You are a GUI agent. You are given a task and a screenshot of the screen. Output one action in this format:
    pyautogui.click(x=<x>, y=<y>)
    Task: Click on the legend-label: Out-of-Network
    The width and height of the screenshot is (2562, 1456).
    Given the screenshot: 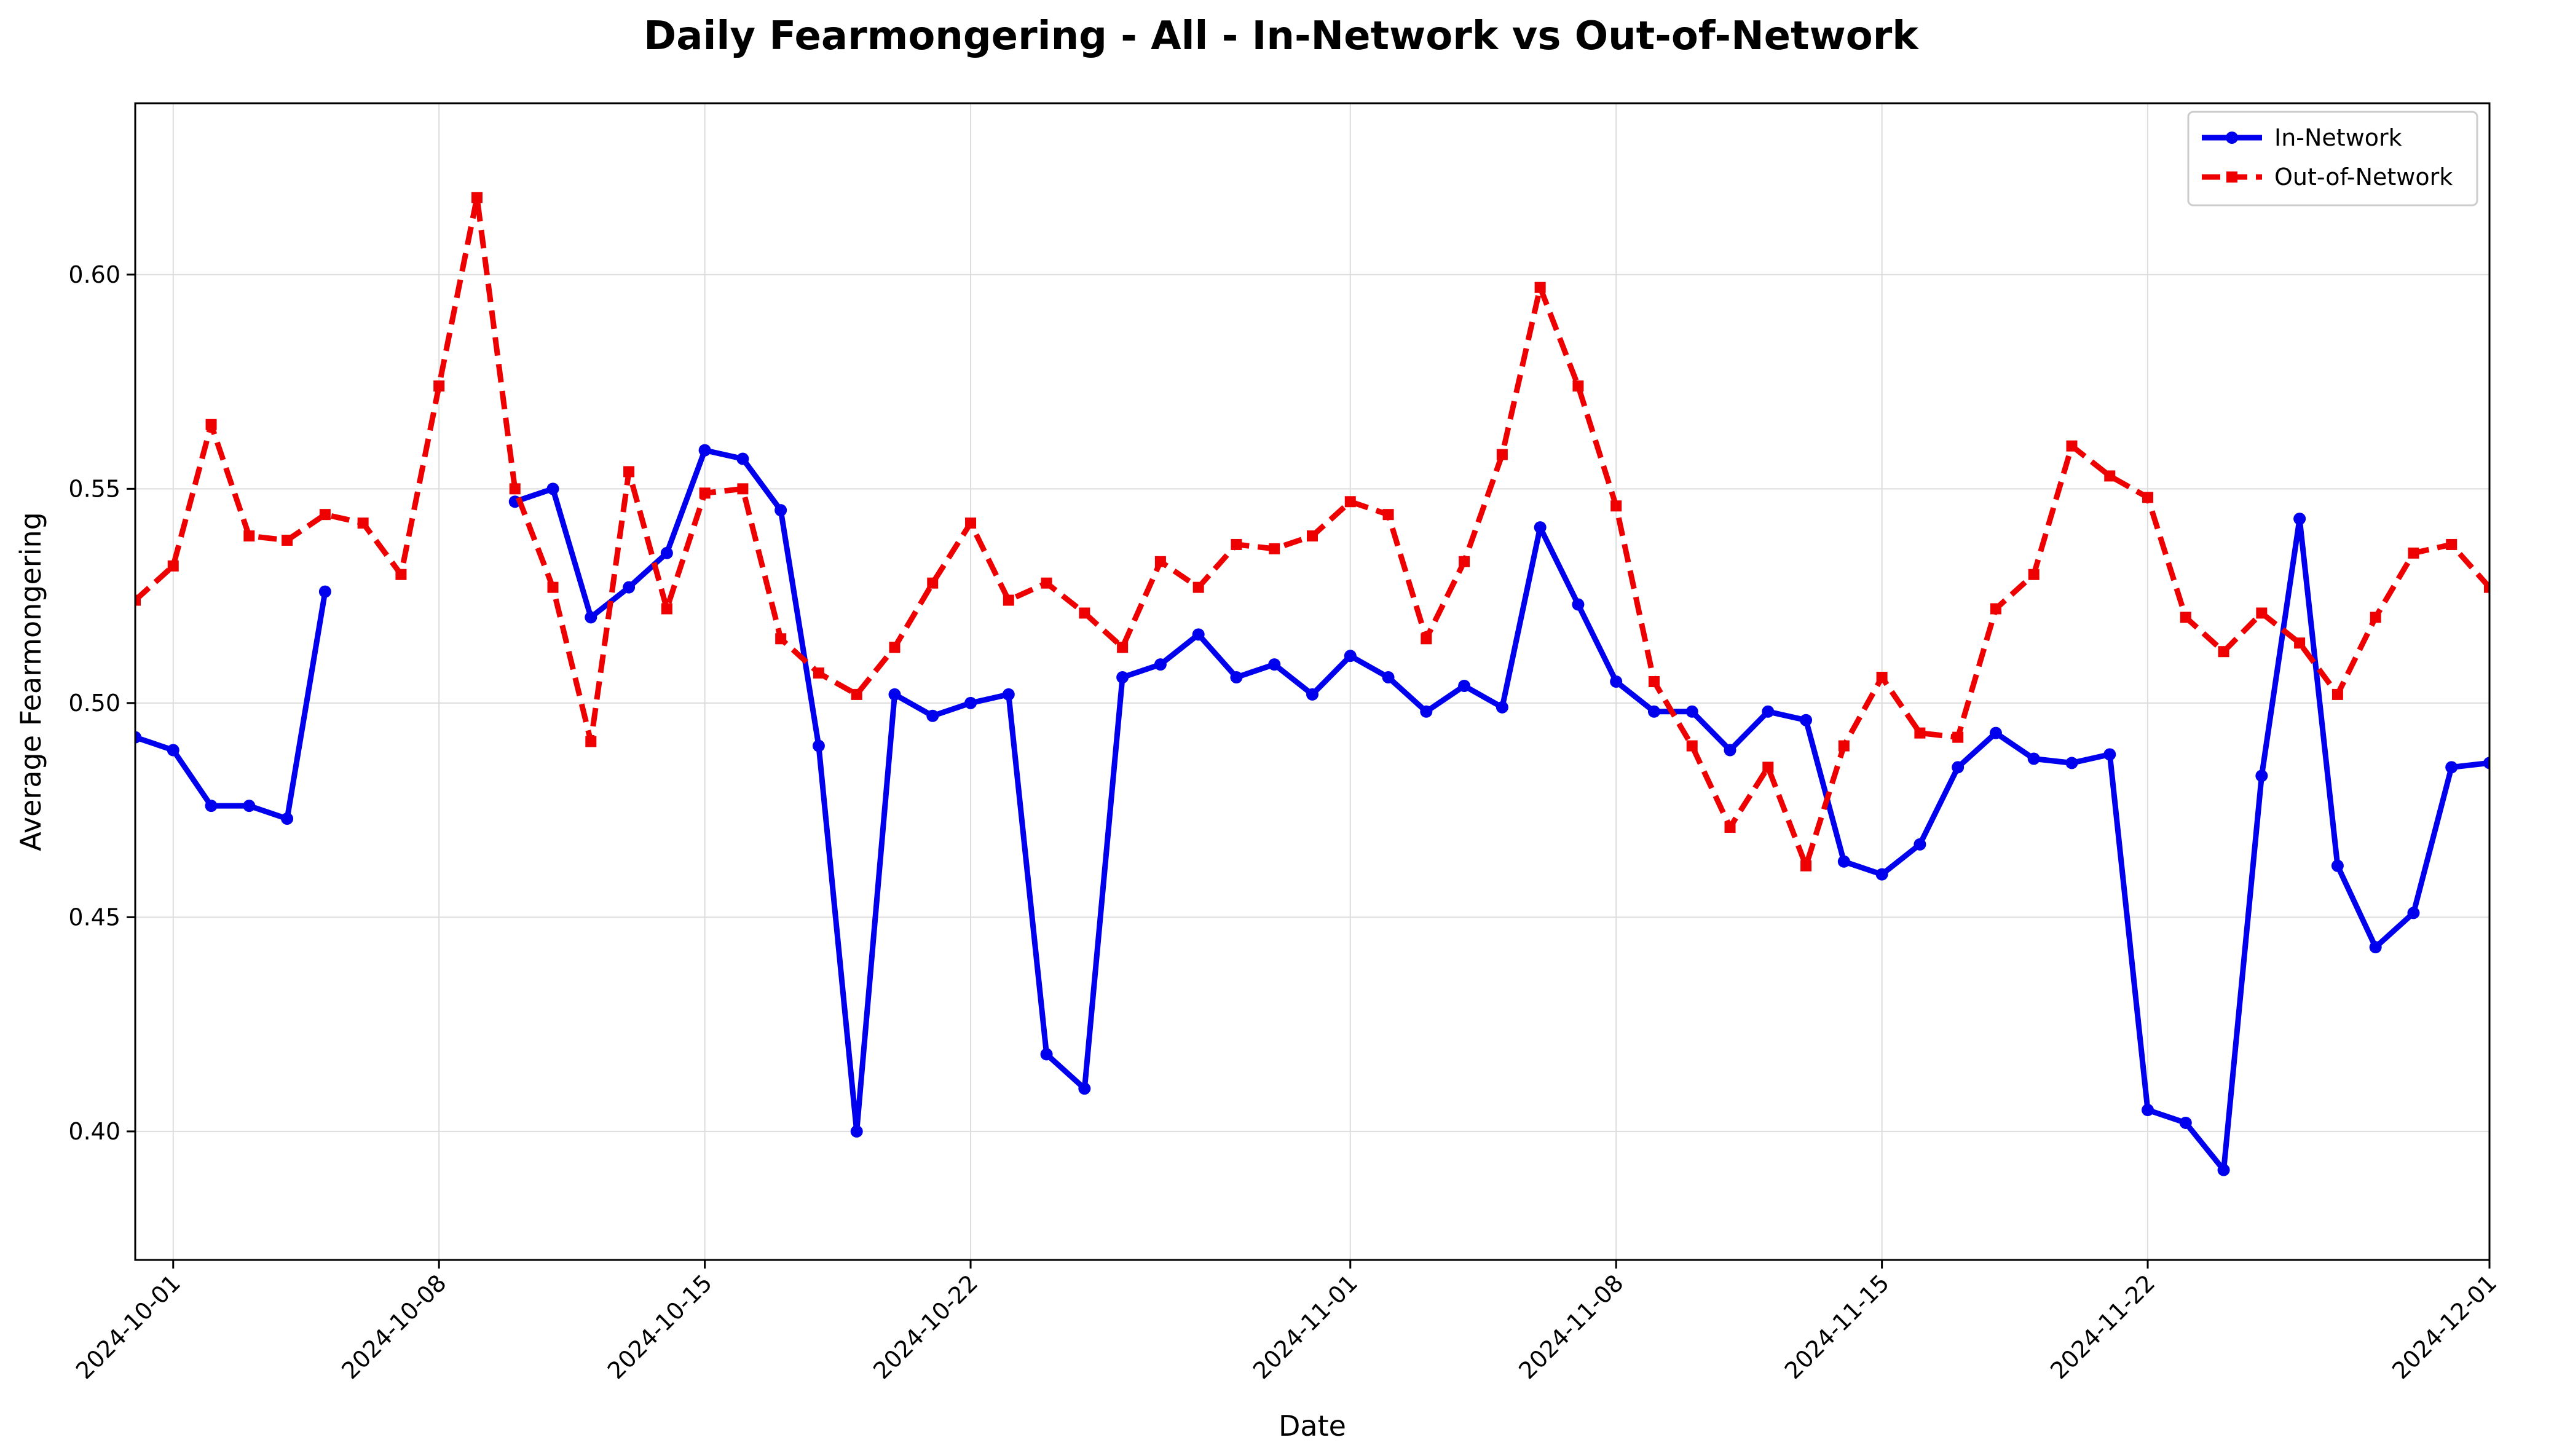 What is the action you would take?
    pyautogui.click(x=2363, y=177)
    